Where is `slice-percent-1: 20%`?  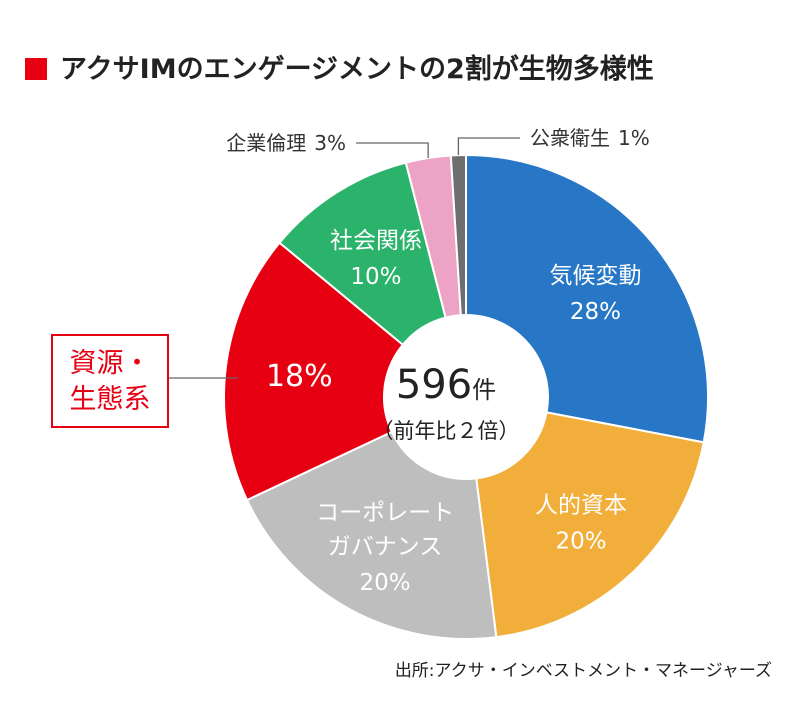
slice-percent-1: 20% is located at coordinates (580, 541).